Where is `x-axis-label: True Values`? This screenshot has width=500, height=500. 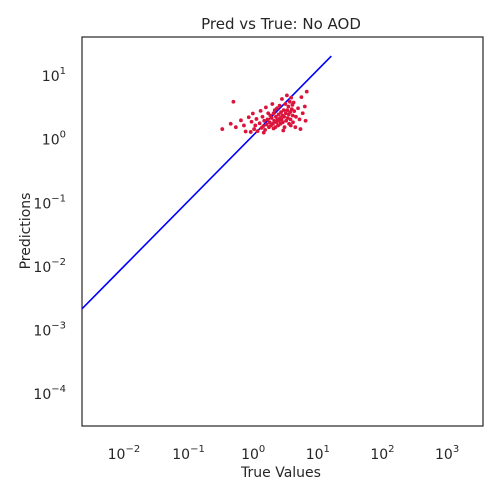 x-axis-label: True Values is located at coordinates (280, 473).